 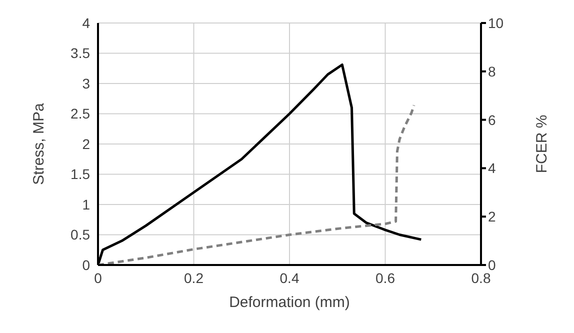 I want to click on y-tick-label: 1, so click(x=86, y=204).